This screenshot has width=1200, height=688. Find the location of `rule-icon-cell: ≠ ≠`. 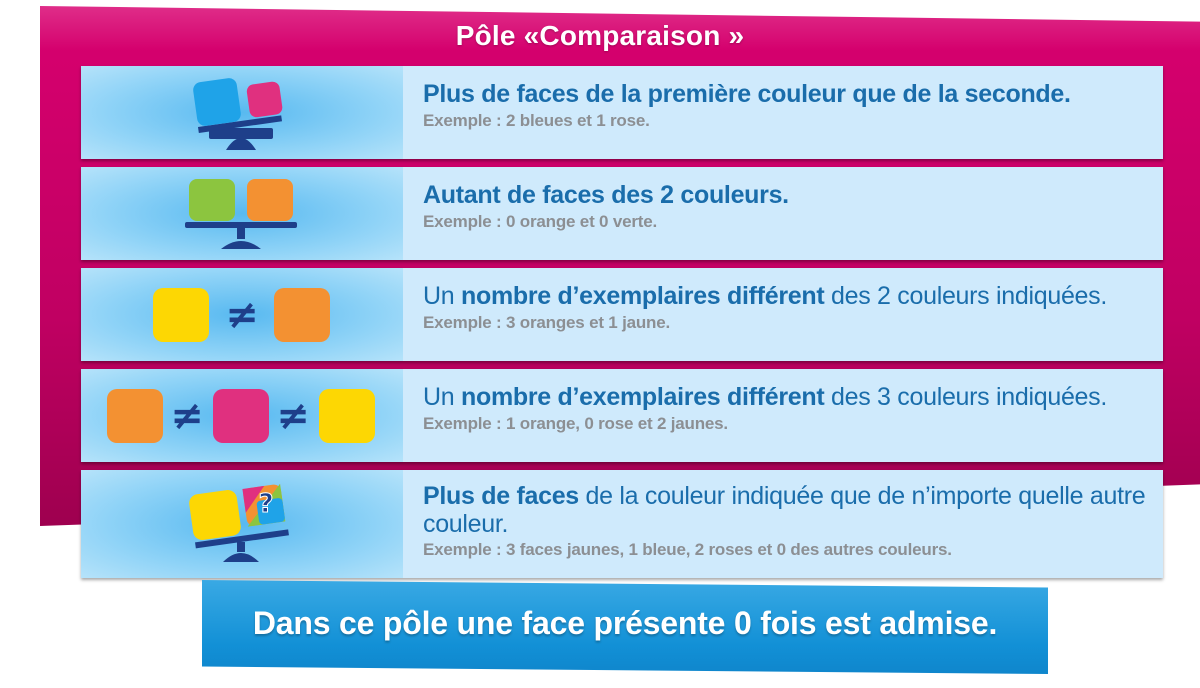

rule-icon-cell: ≠ ≠ is located at coordinates (242, 415).